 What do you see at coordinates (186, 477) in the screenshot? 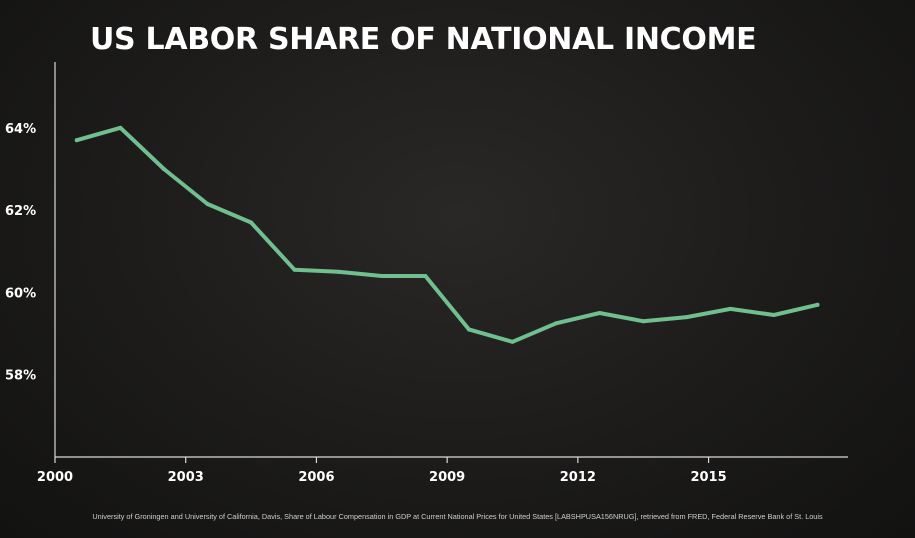
I see `x-tick-label: 2003` at bounding box center [186, 477].